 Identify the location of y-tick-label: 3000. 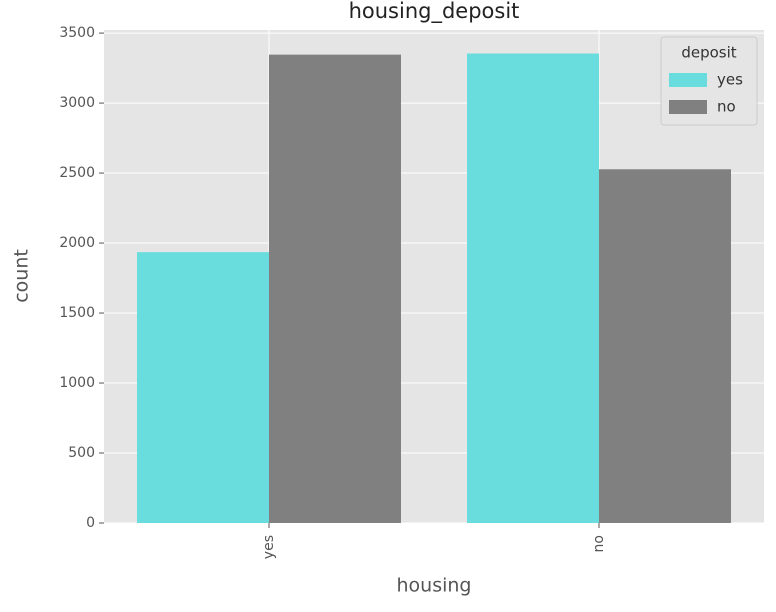
(77, 103).